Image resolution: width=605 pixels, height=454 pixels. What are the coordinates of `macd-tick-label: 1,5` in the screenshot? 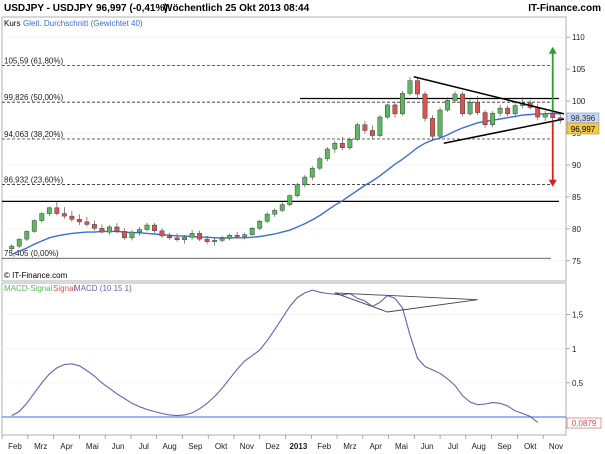 It's located at (578, 315).